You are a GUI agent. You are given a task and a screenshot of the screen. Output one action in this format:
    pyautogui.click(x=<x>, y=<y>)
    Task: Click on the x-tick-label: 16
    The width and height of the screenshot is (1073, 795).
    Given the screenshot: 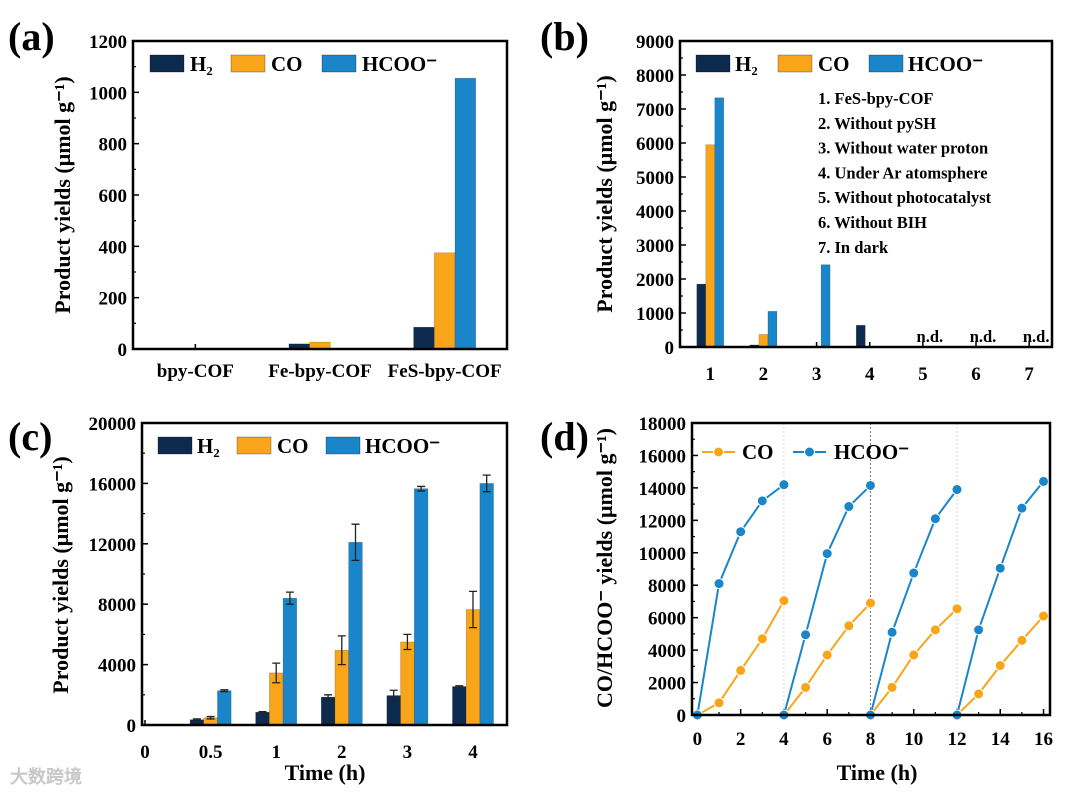 What is the action you would take?
    pyautogui.click(x=1043, y=739)
    